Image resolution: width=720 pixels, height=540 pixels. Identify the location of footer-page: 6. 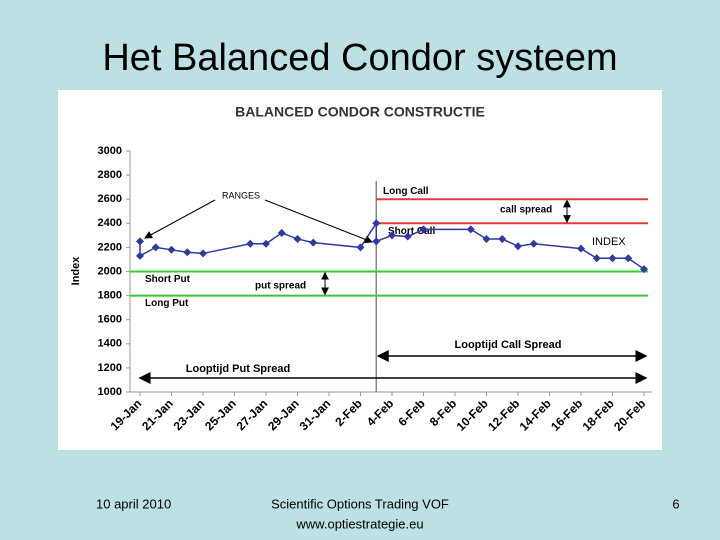
(675, 503).